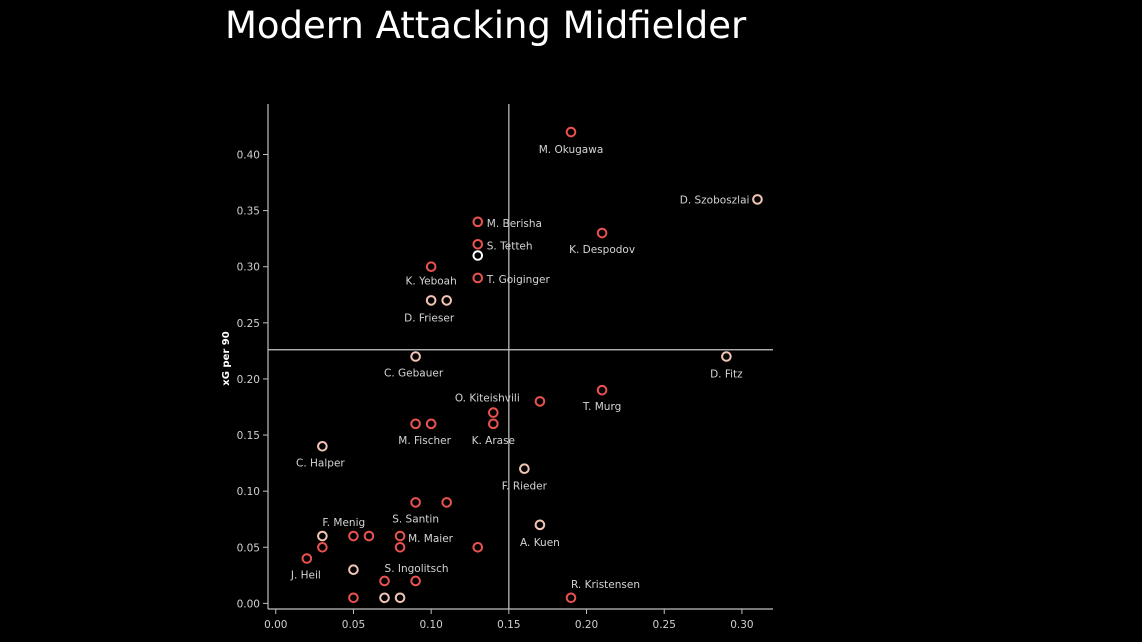  Describe the element at coordinates (540, 543) in the screenshot. I see `point-label: A. Kuen` at that location.